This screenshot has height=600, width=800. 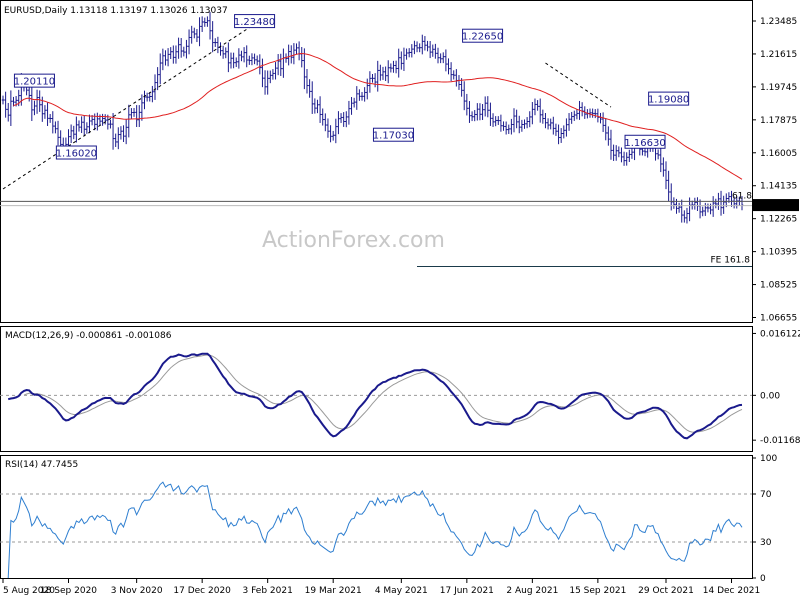 I want to click on price-annotation: 1.22650, so click(x=482, y=35).